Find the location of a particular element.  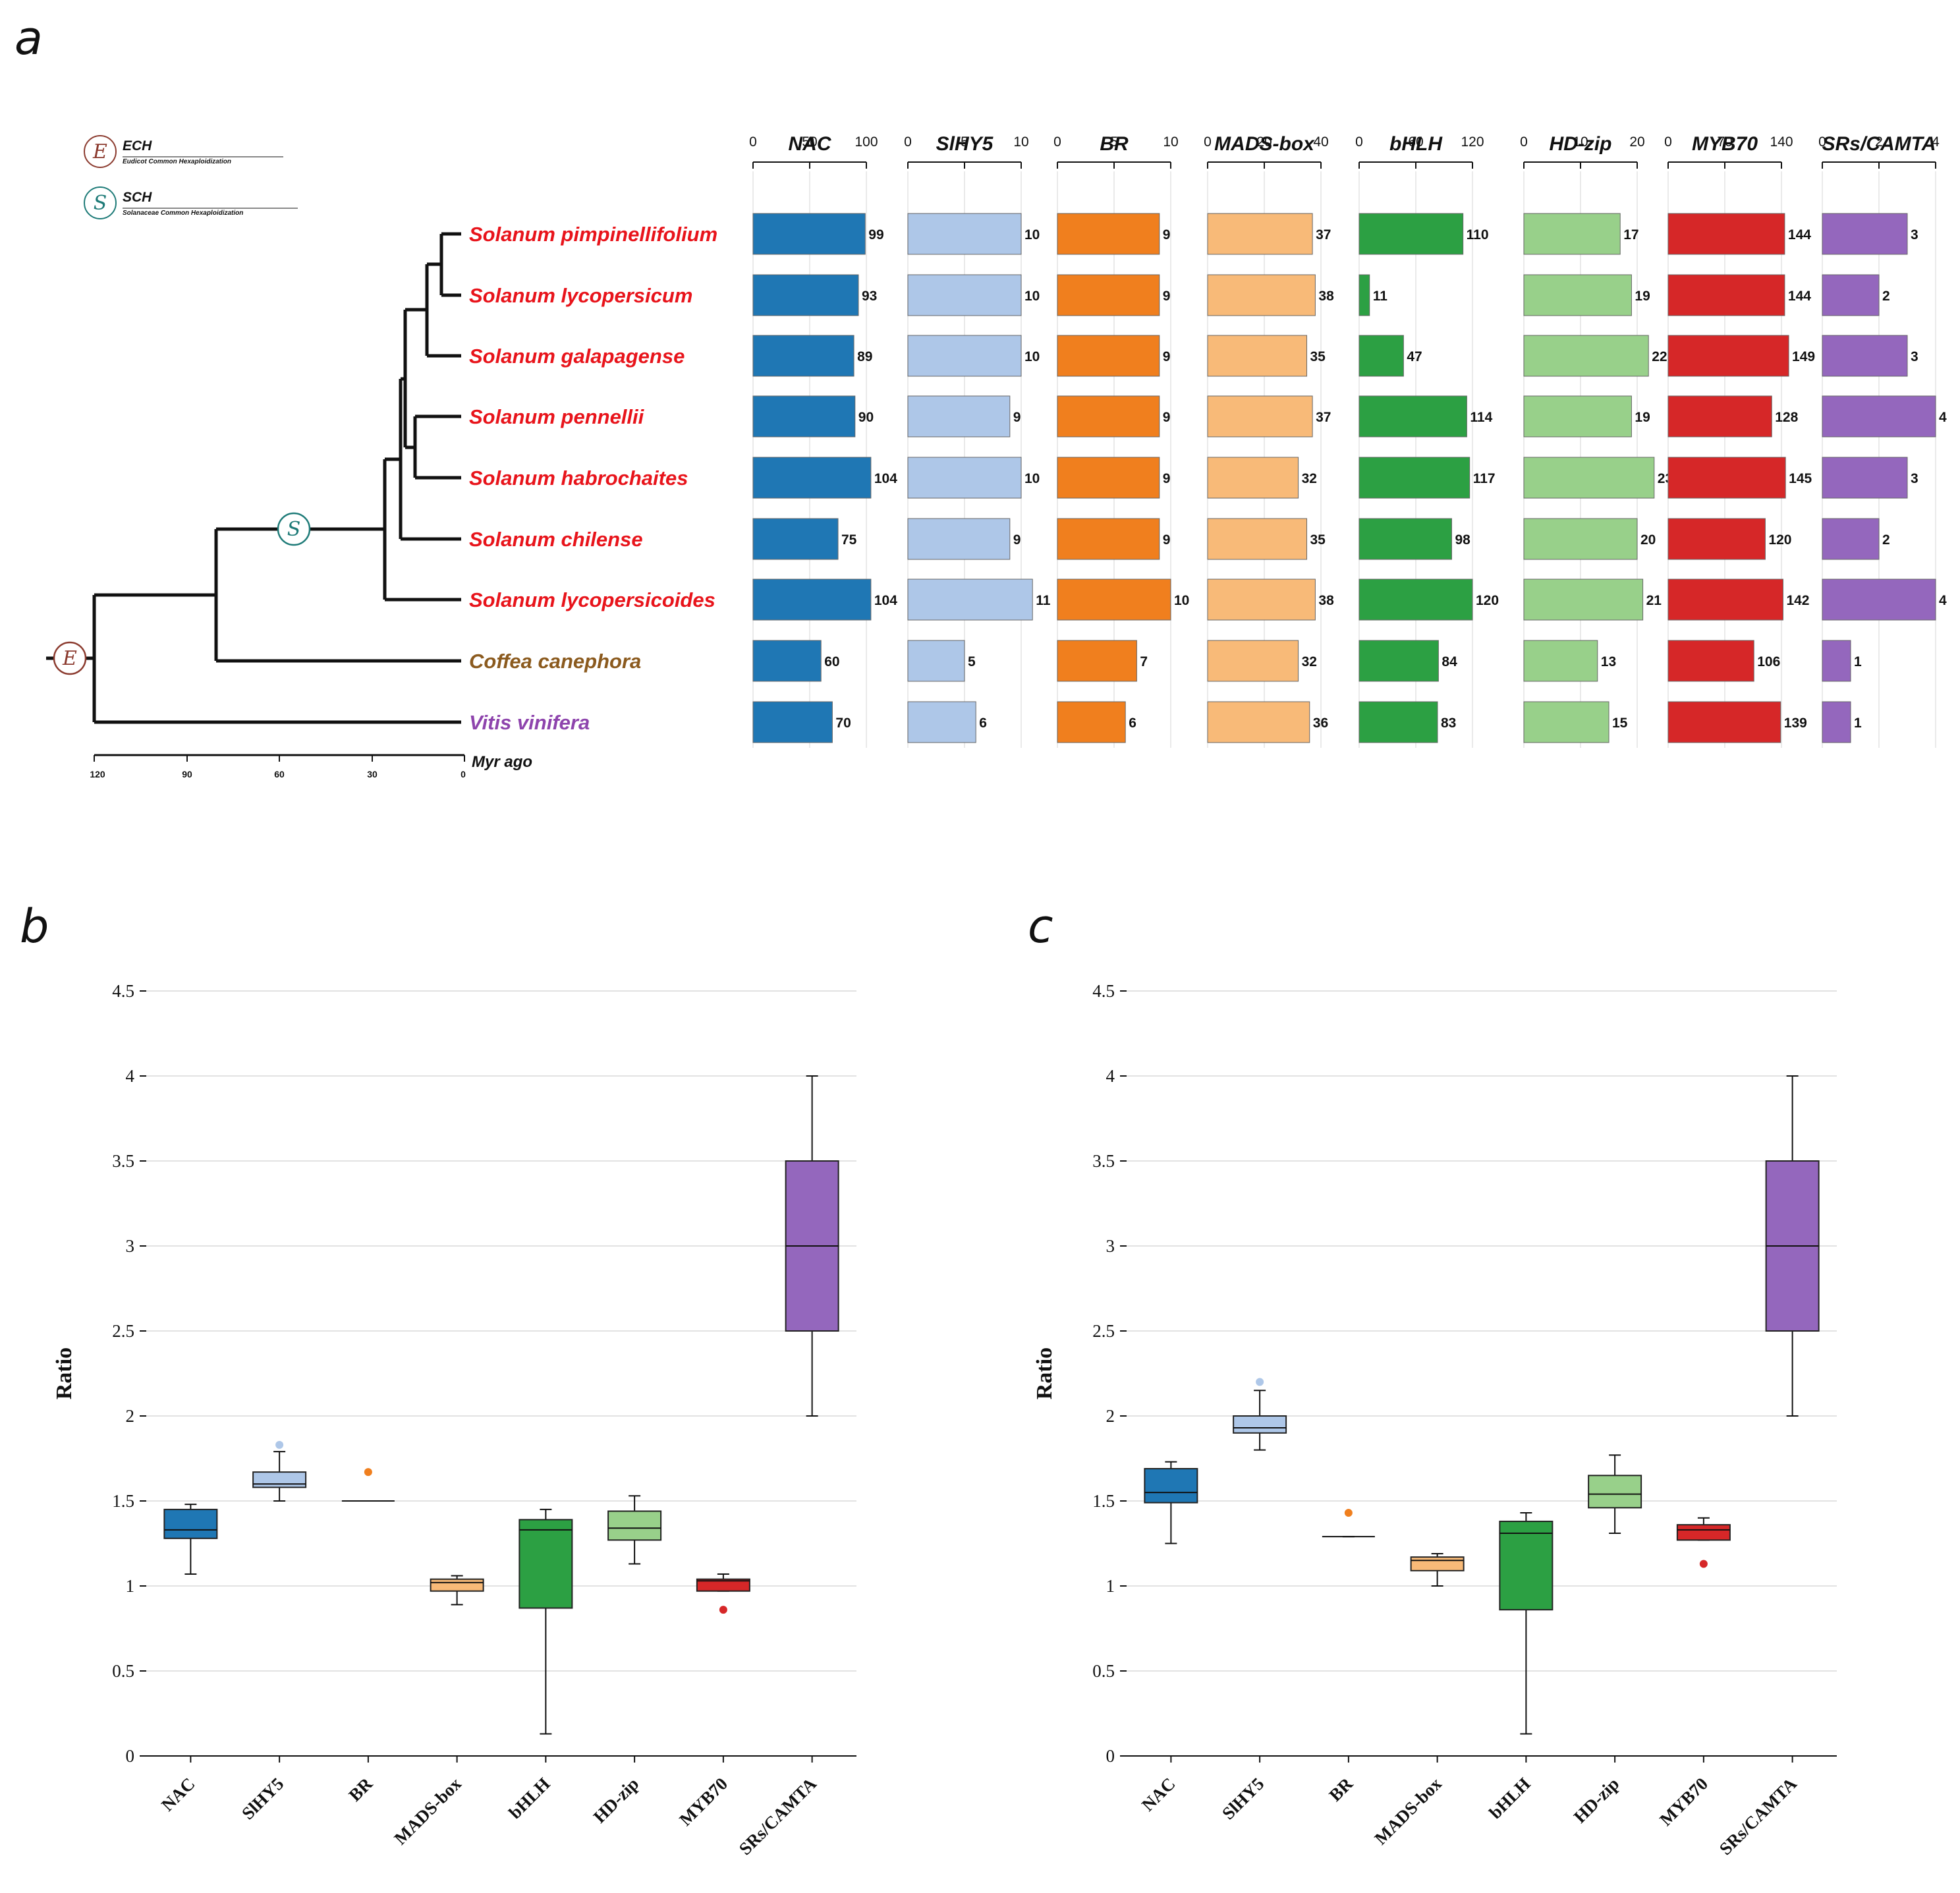

box-outlier is located at coordinates (723, 1610).